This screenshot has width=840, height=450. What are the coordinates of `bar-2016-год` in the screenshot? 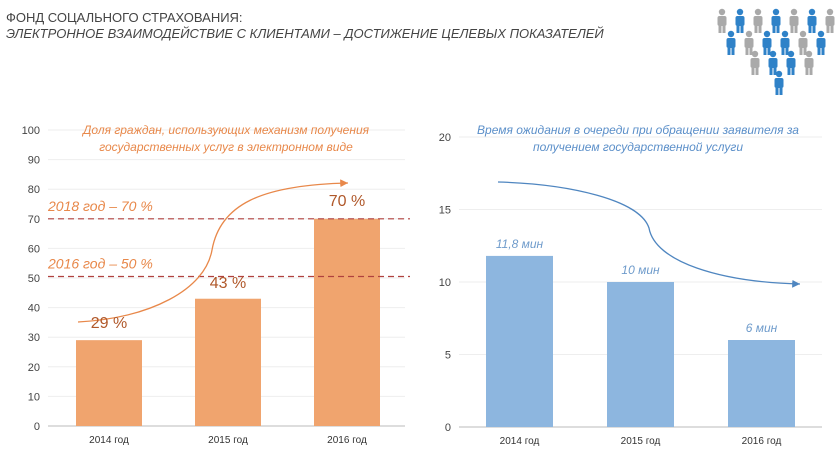 It's located at (347, 322).